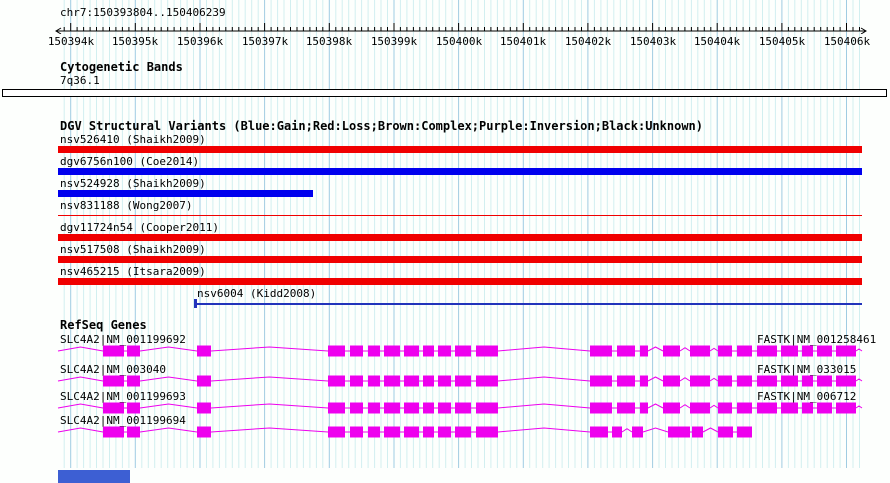  I want to click on ruler-tick-label: 150402k, so click(588, 41).